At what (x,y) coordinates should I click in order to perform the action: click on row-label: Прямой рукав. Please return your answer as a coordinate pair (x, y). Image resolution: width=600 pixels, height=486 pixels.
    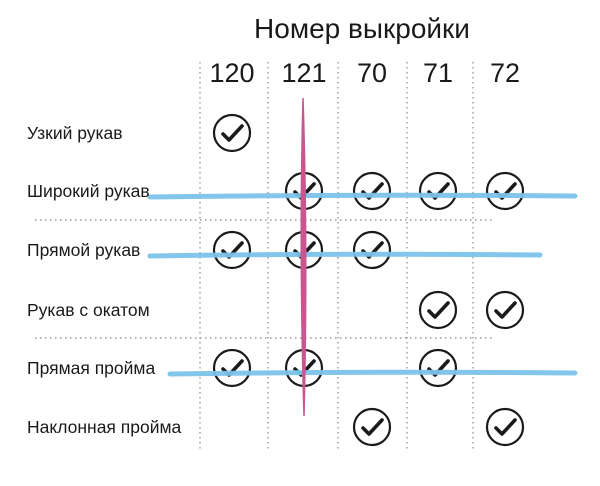
    Looking at the image, I should click on (83, 250).